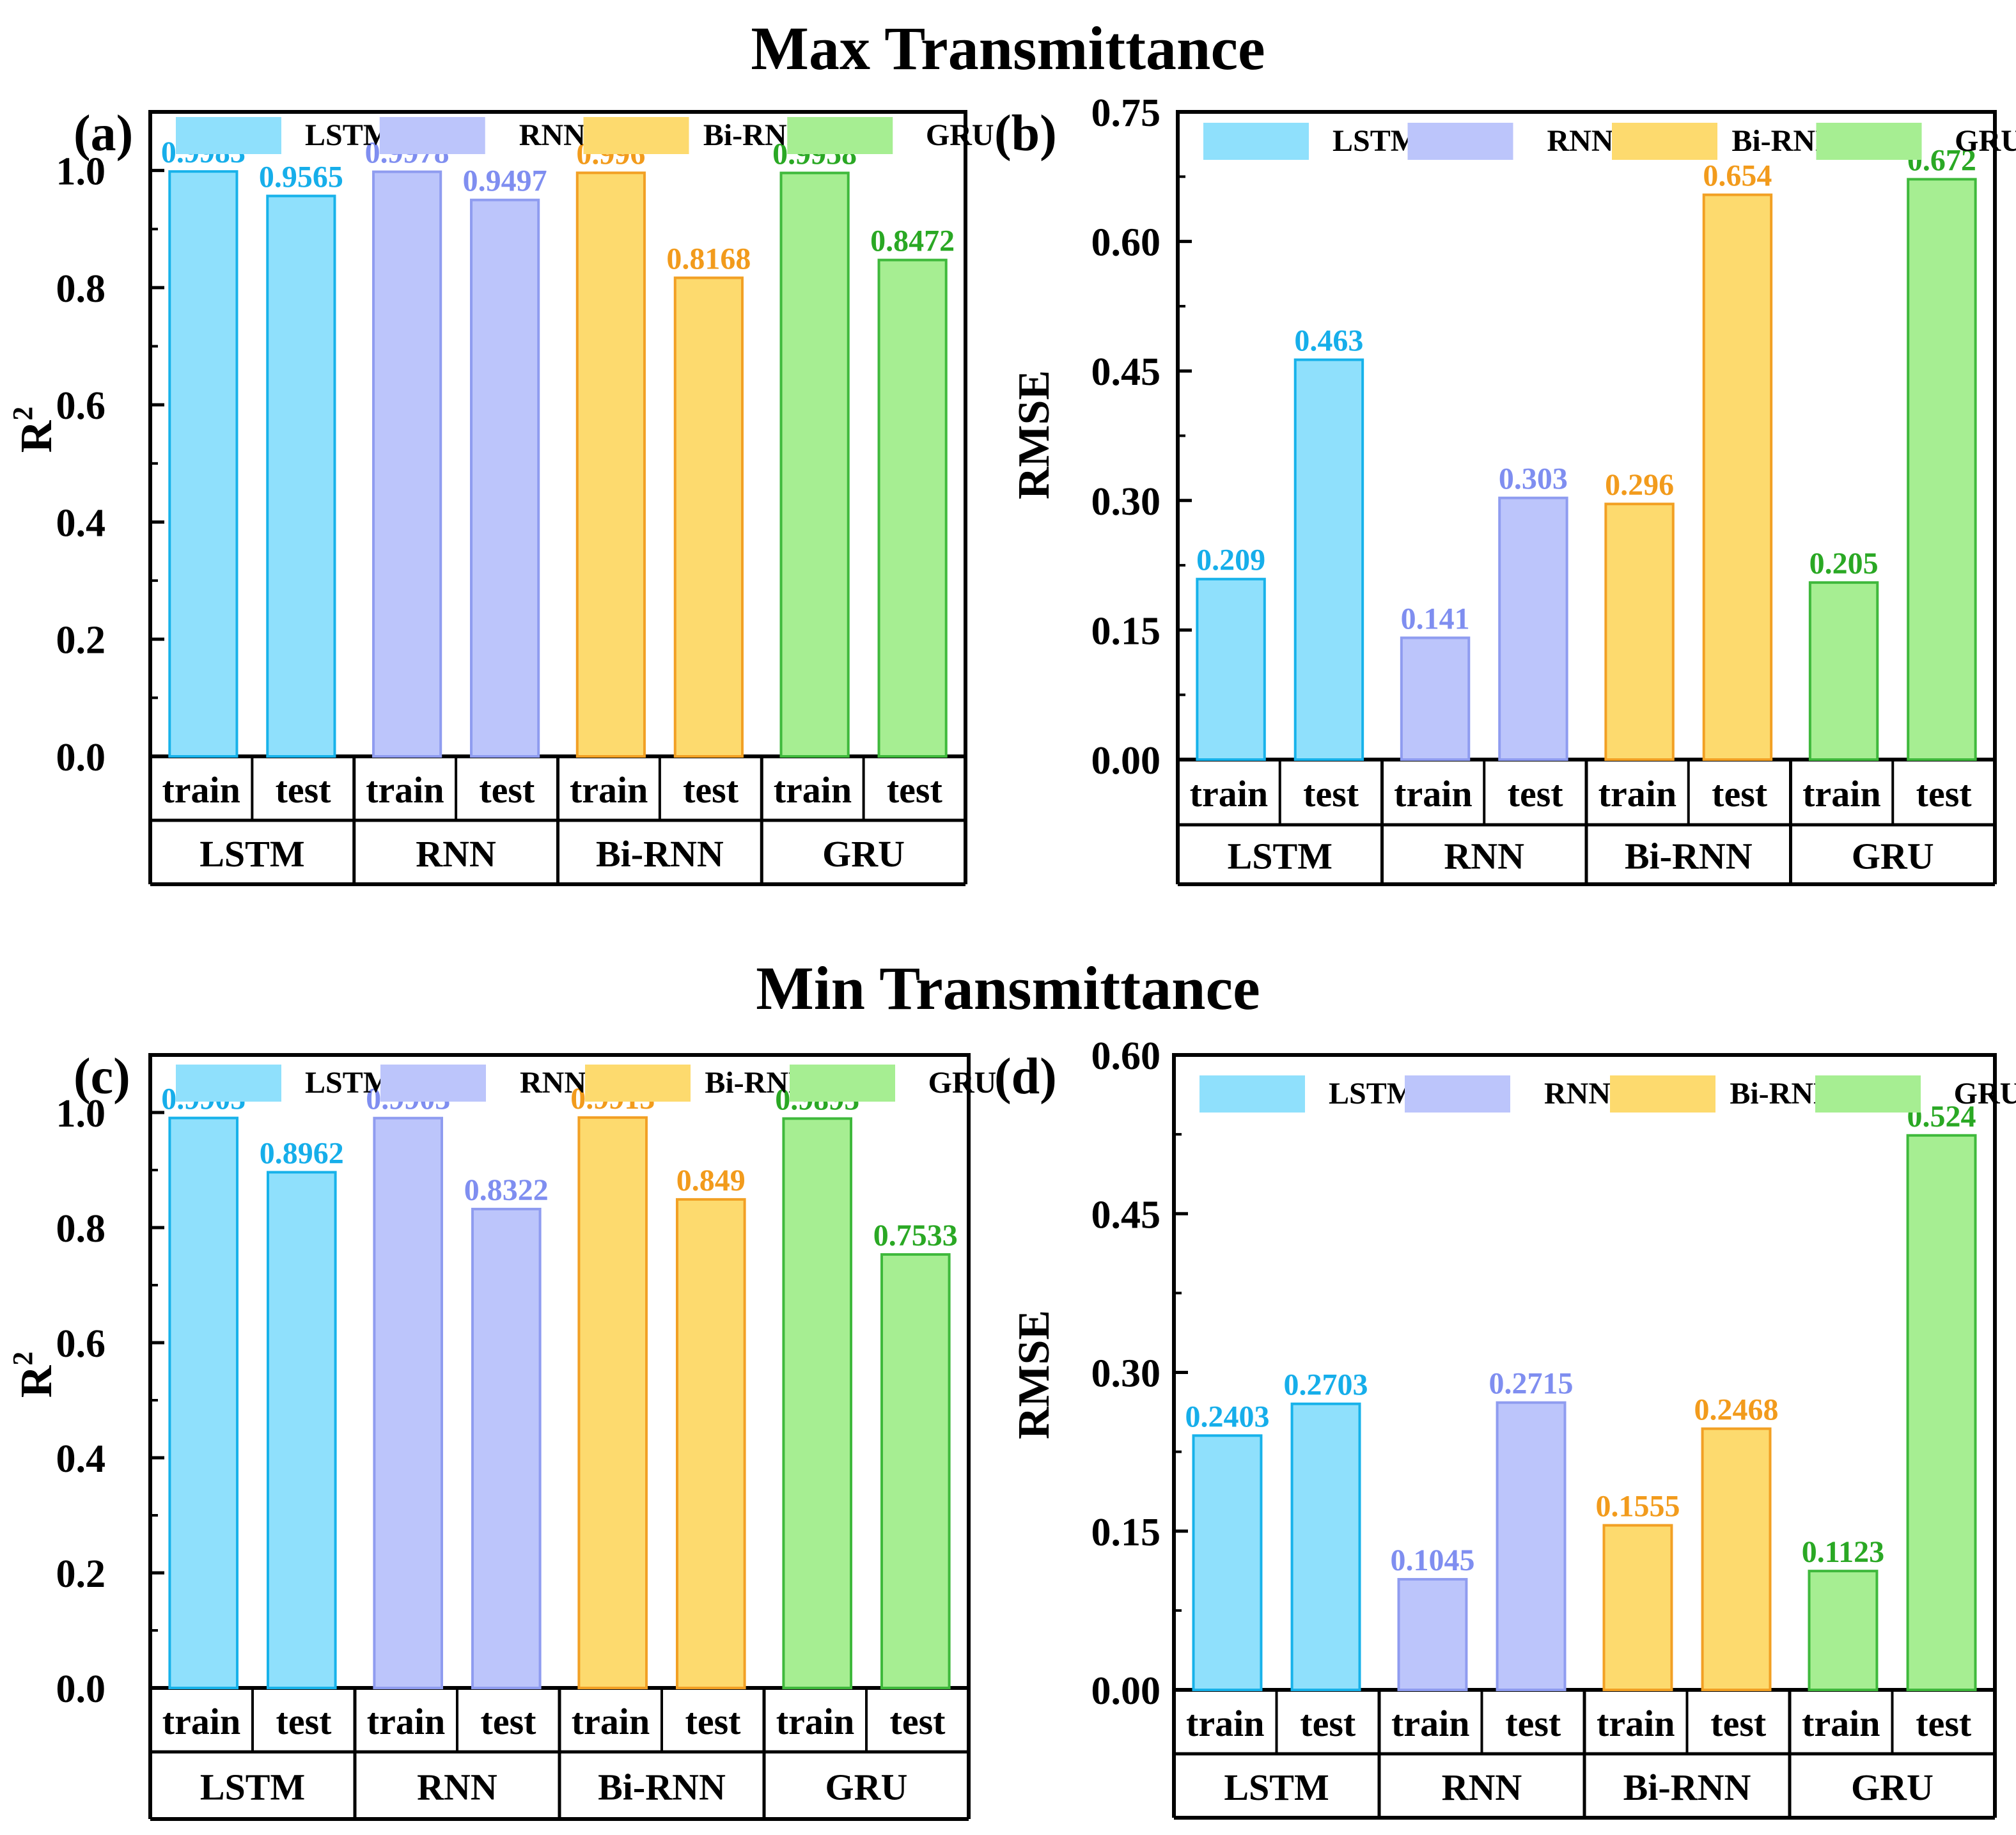 This screenshot has height=1835, width=2016. Describe the element at coordinates (1638, 1507) in the screenshot. I see `bar-value-label: 0.1555` at that location.